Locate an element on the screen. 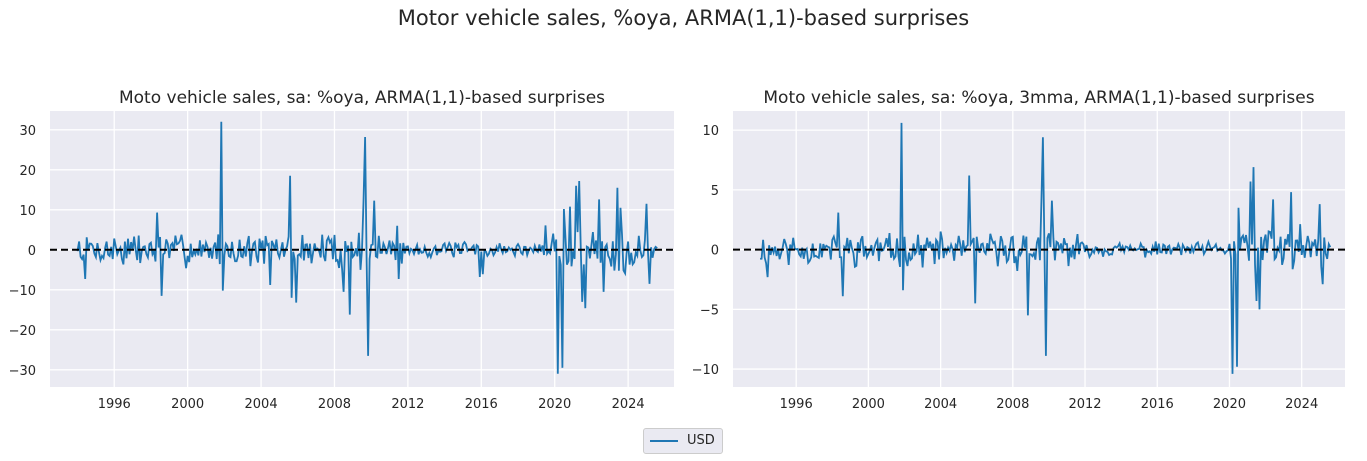 This screenshot has height=461, width=1367. legend: USD is located at coordinates (683, 441).